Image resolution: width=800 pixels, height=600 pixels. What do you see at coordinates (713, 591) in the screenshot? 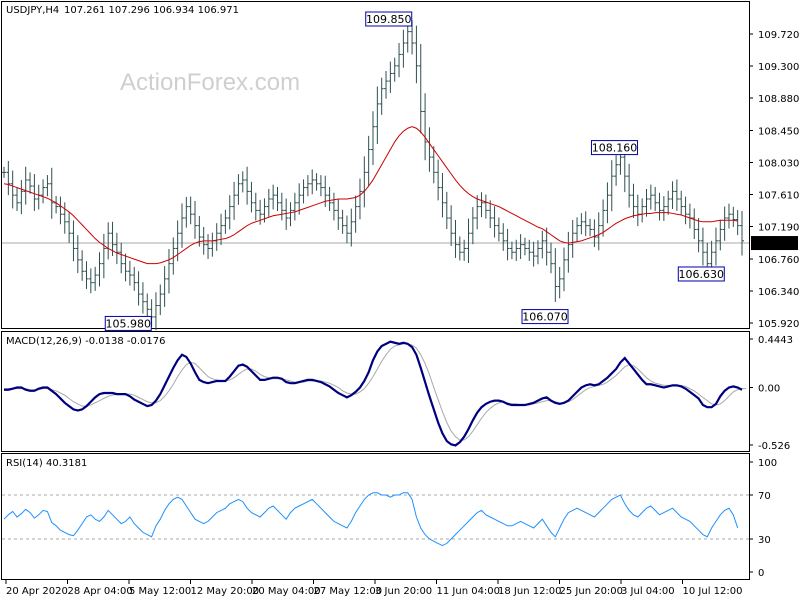
I see `time-axis-label: 10 Jul 12:00` at bounding box center [713, 591].